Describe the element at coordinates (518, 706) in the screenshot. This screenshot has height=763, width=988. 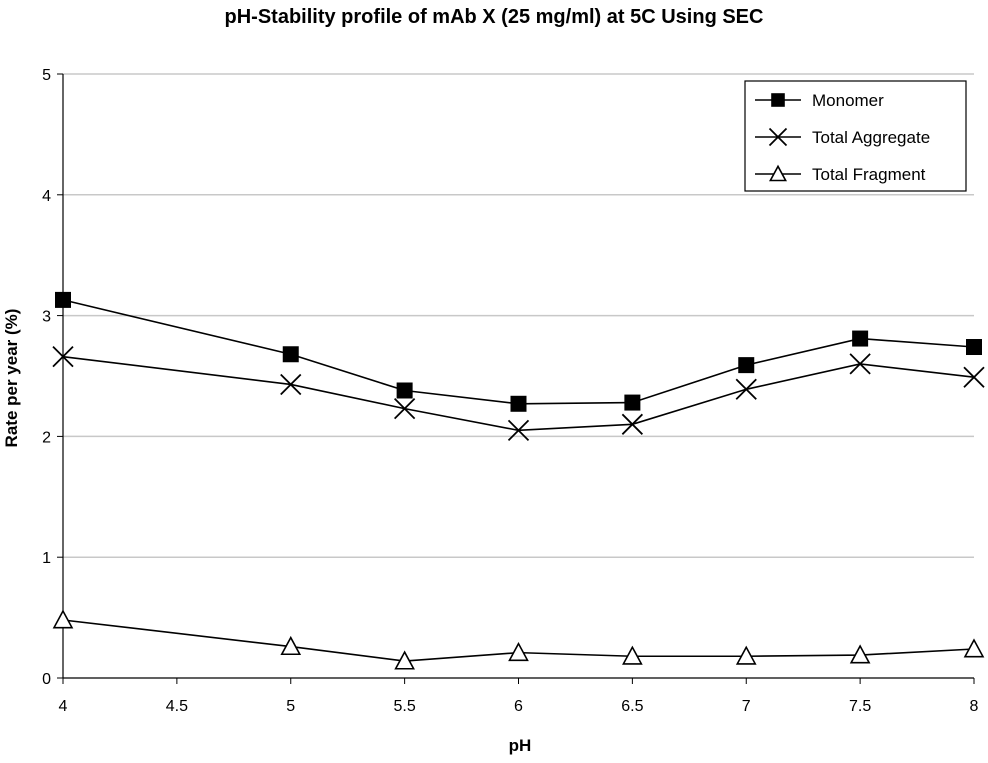
I see `x-tick-label: 6` at that location.